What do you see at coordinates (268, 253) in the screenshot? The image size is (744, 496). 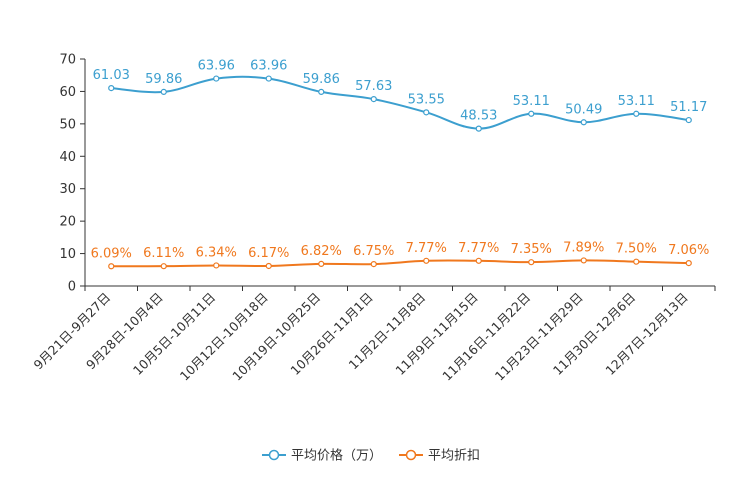 I see `data-label: 6.17%` at bounding box center [268, 253].